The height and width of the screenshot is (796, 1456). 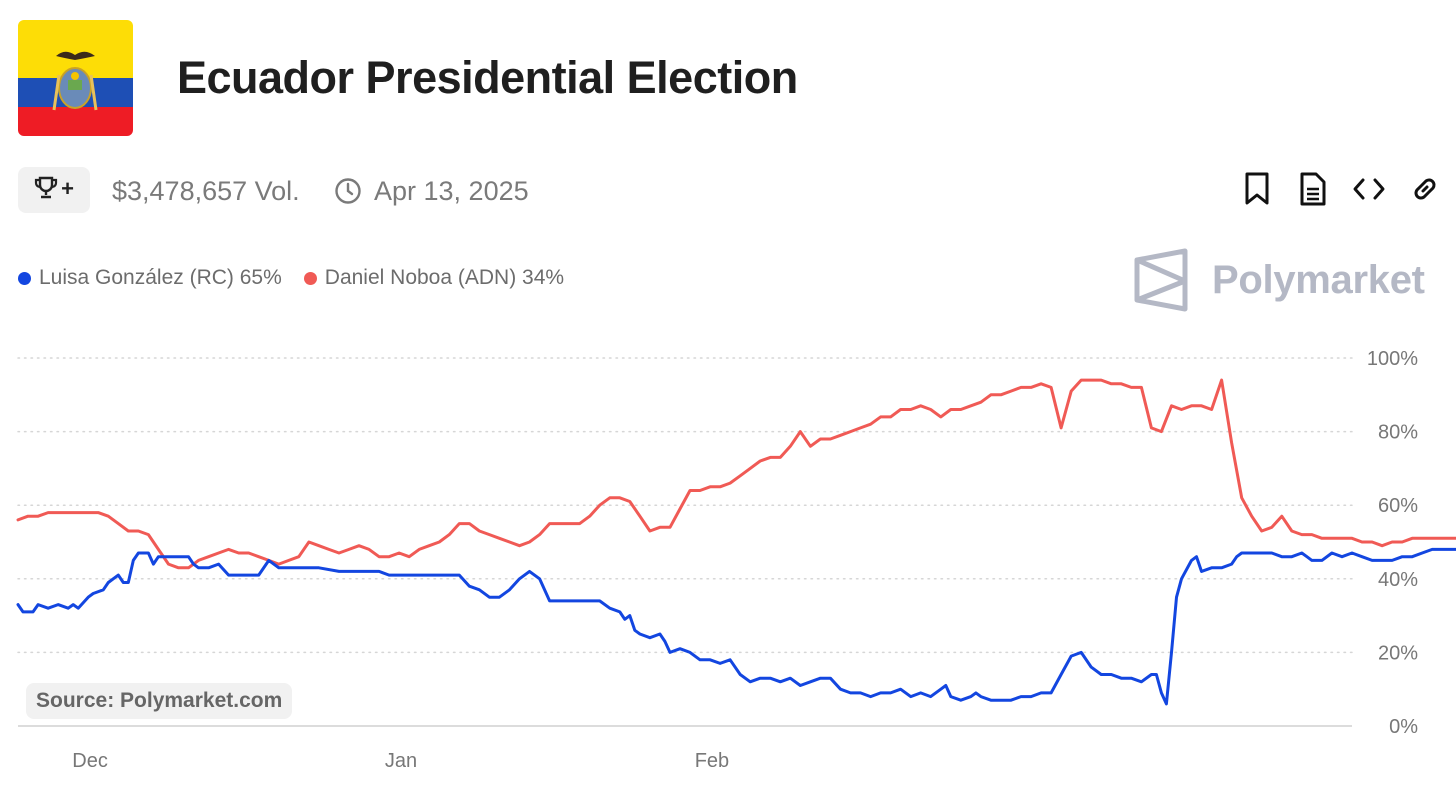 I want to click on y-tick-label: 20%, so click(x=1398, y=653).